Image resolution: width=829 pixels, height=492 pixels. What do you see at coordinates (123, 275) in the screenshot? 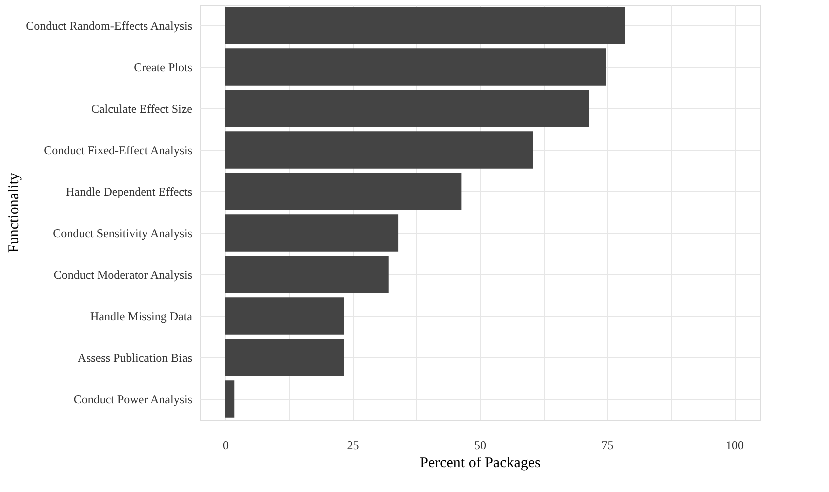
I see `y-tick-label: Conduct Moderator Analysis` at bounding box center [123, 275].